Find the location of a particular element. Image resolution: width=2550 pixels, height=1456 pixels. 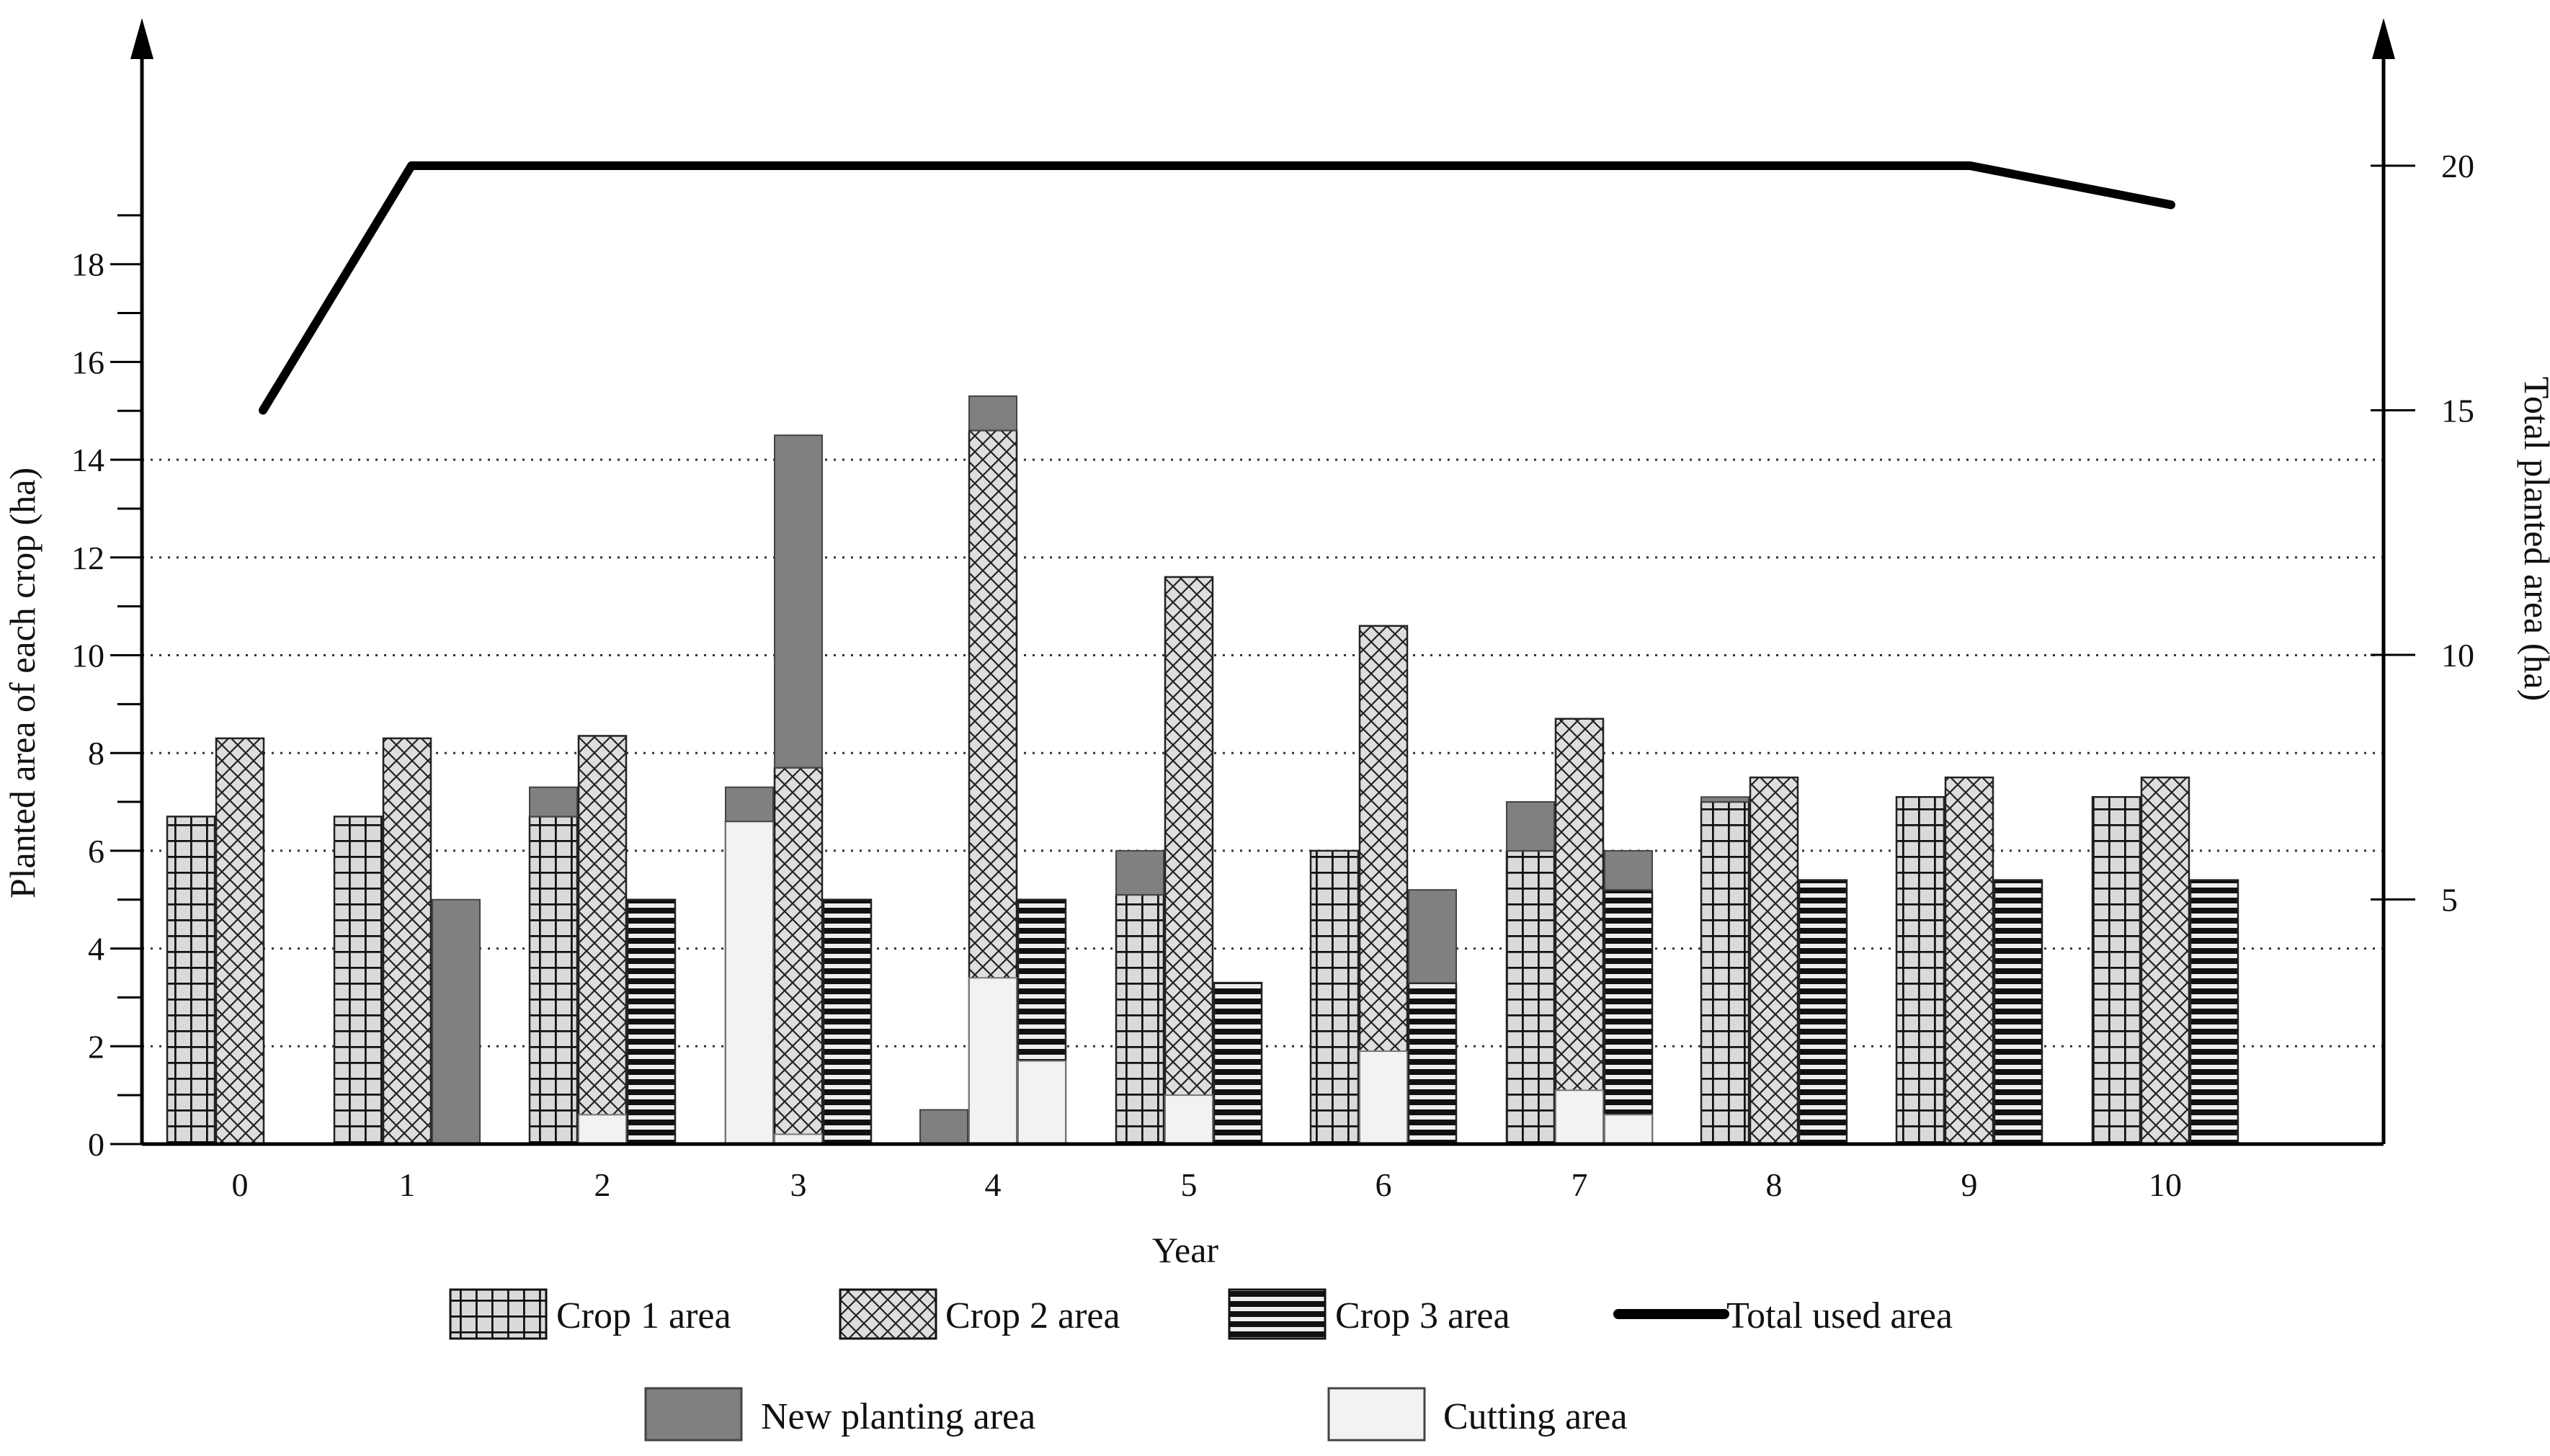

legend-swatch-new-planting is located at coordinates (693, 1414).